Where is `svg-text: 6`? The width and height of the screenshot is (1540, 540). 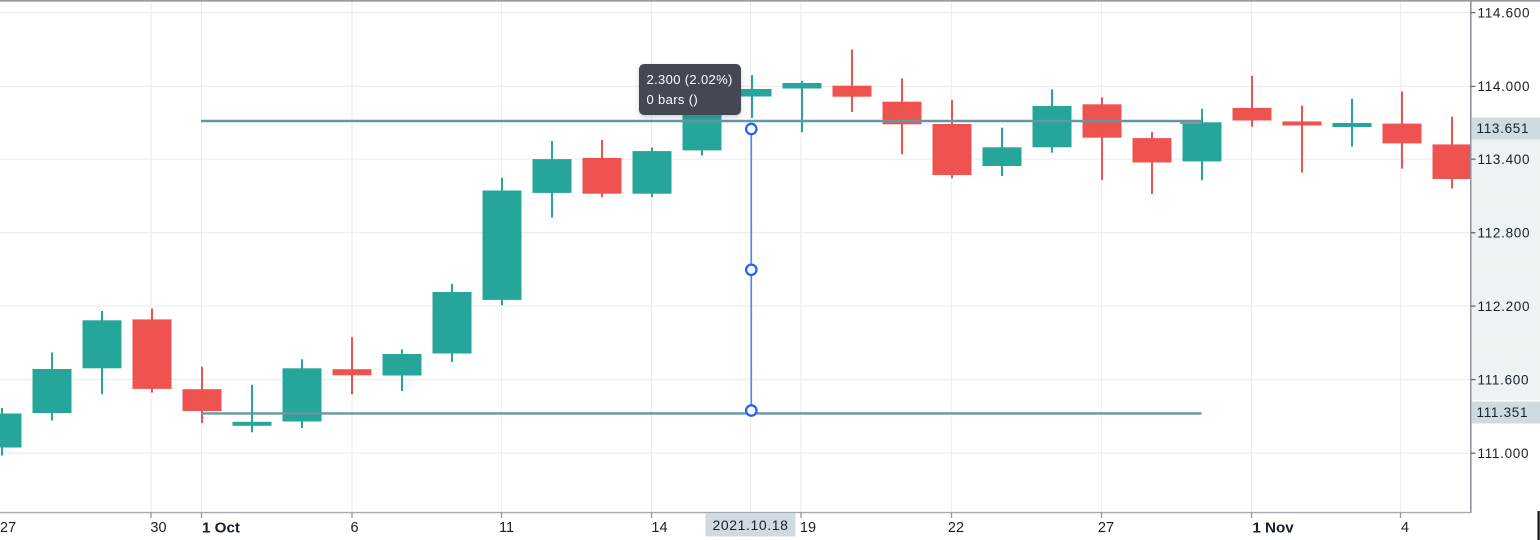
svg-text: 6 is located at coordinates (354, 528).